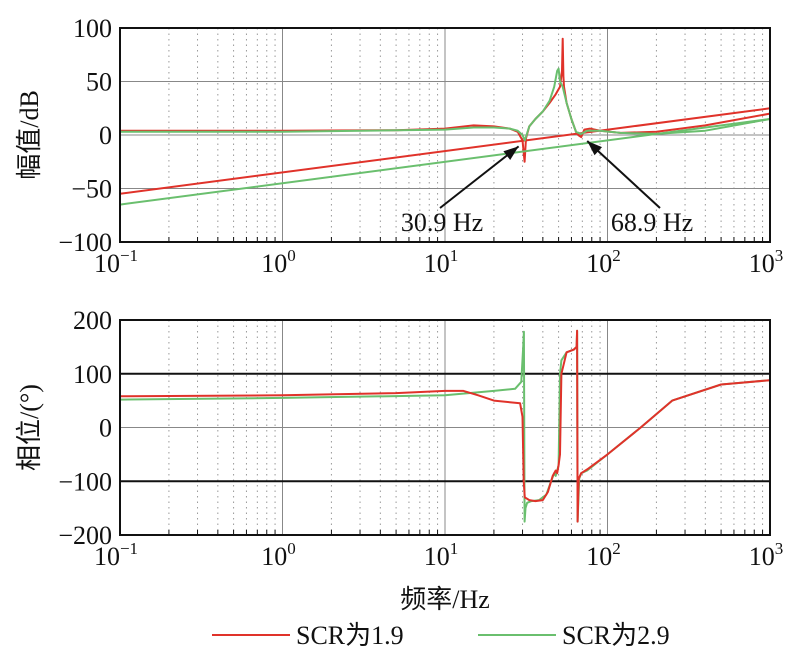 The height and width of the screenshot is (654, 795). I want to click on series-line-SCR为2.9, so click(445, 104).